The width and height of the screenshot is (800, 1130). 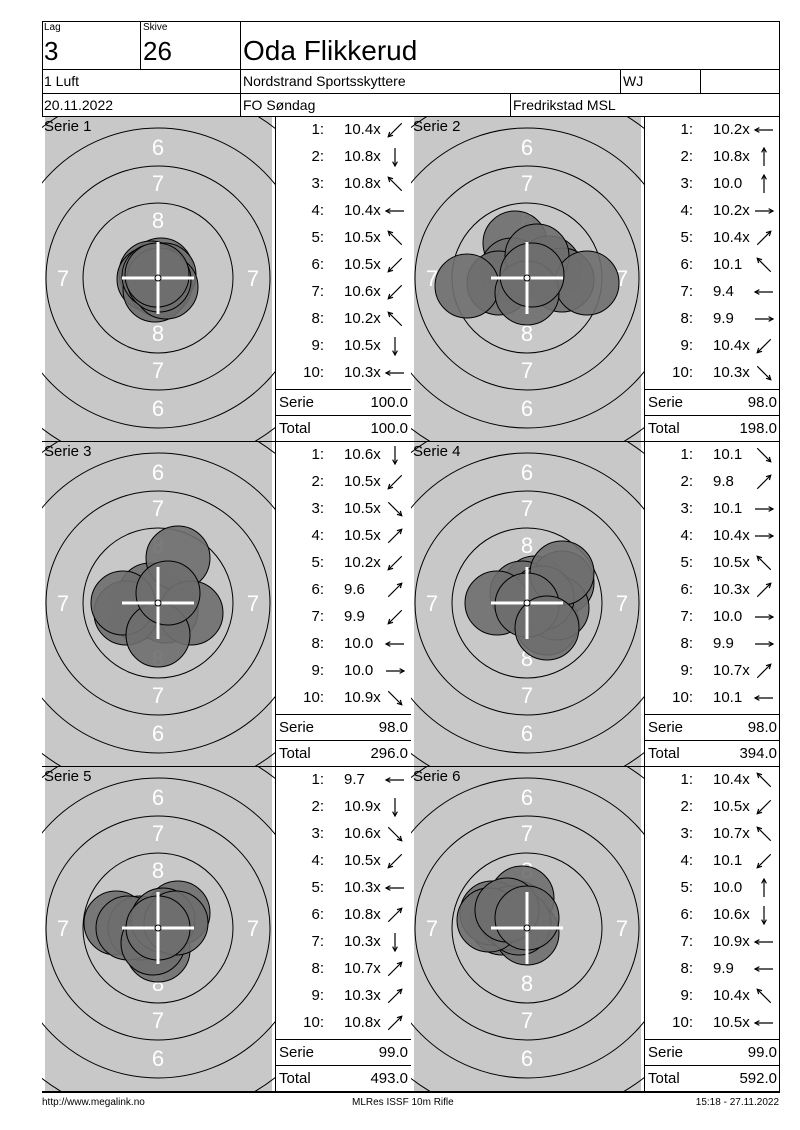 What do you see at coordinates (343, 563) in the screenshot?
I see `shot-row: 5: 10.2x` at bounding box center [343, 563].